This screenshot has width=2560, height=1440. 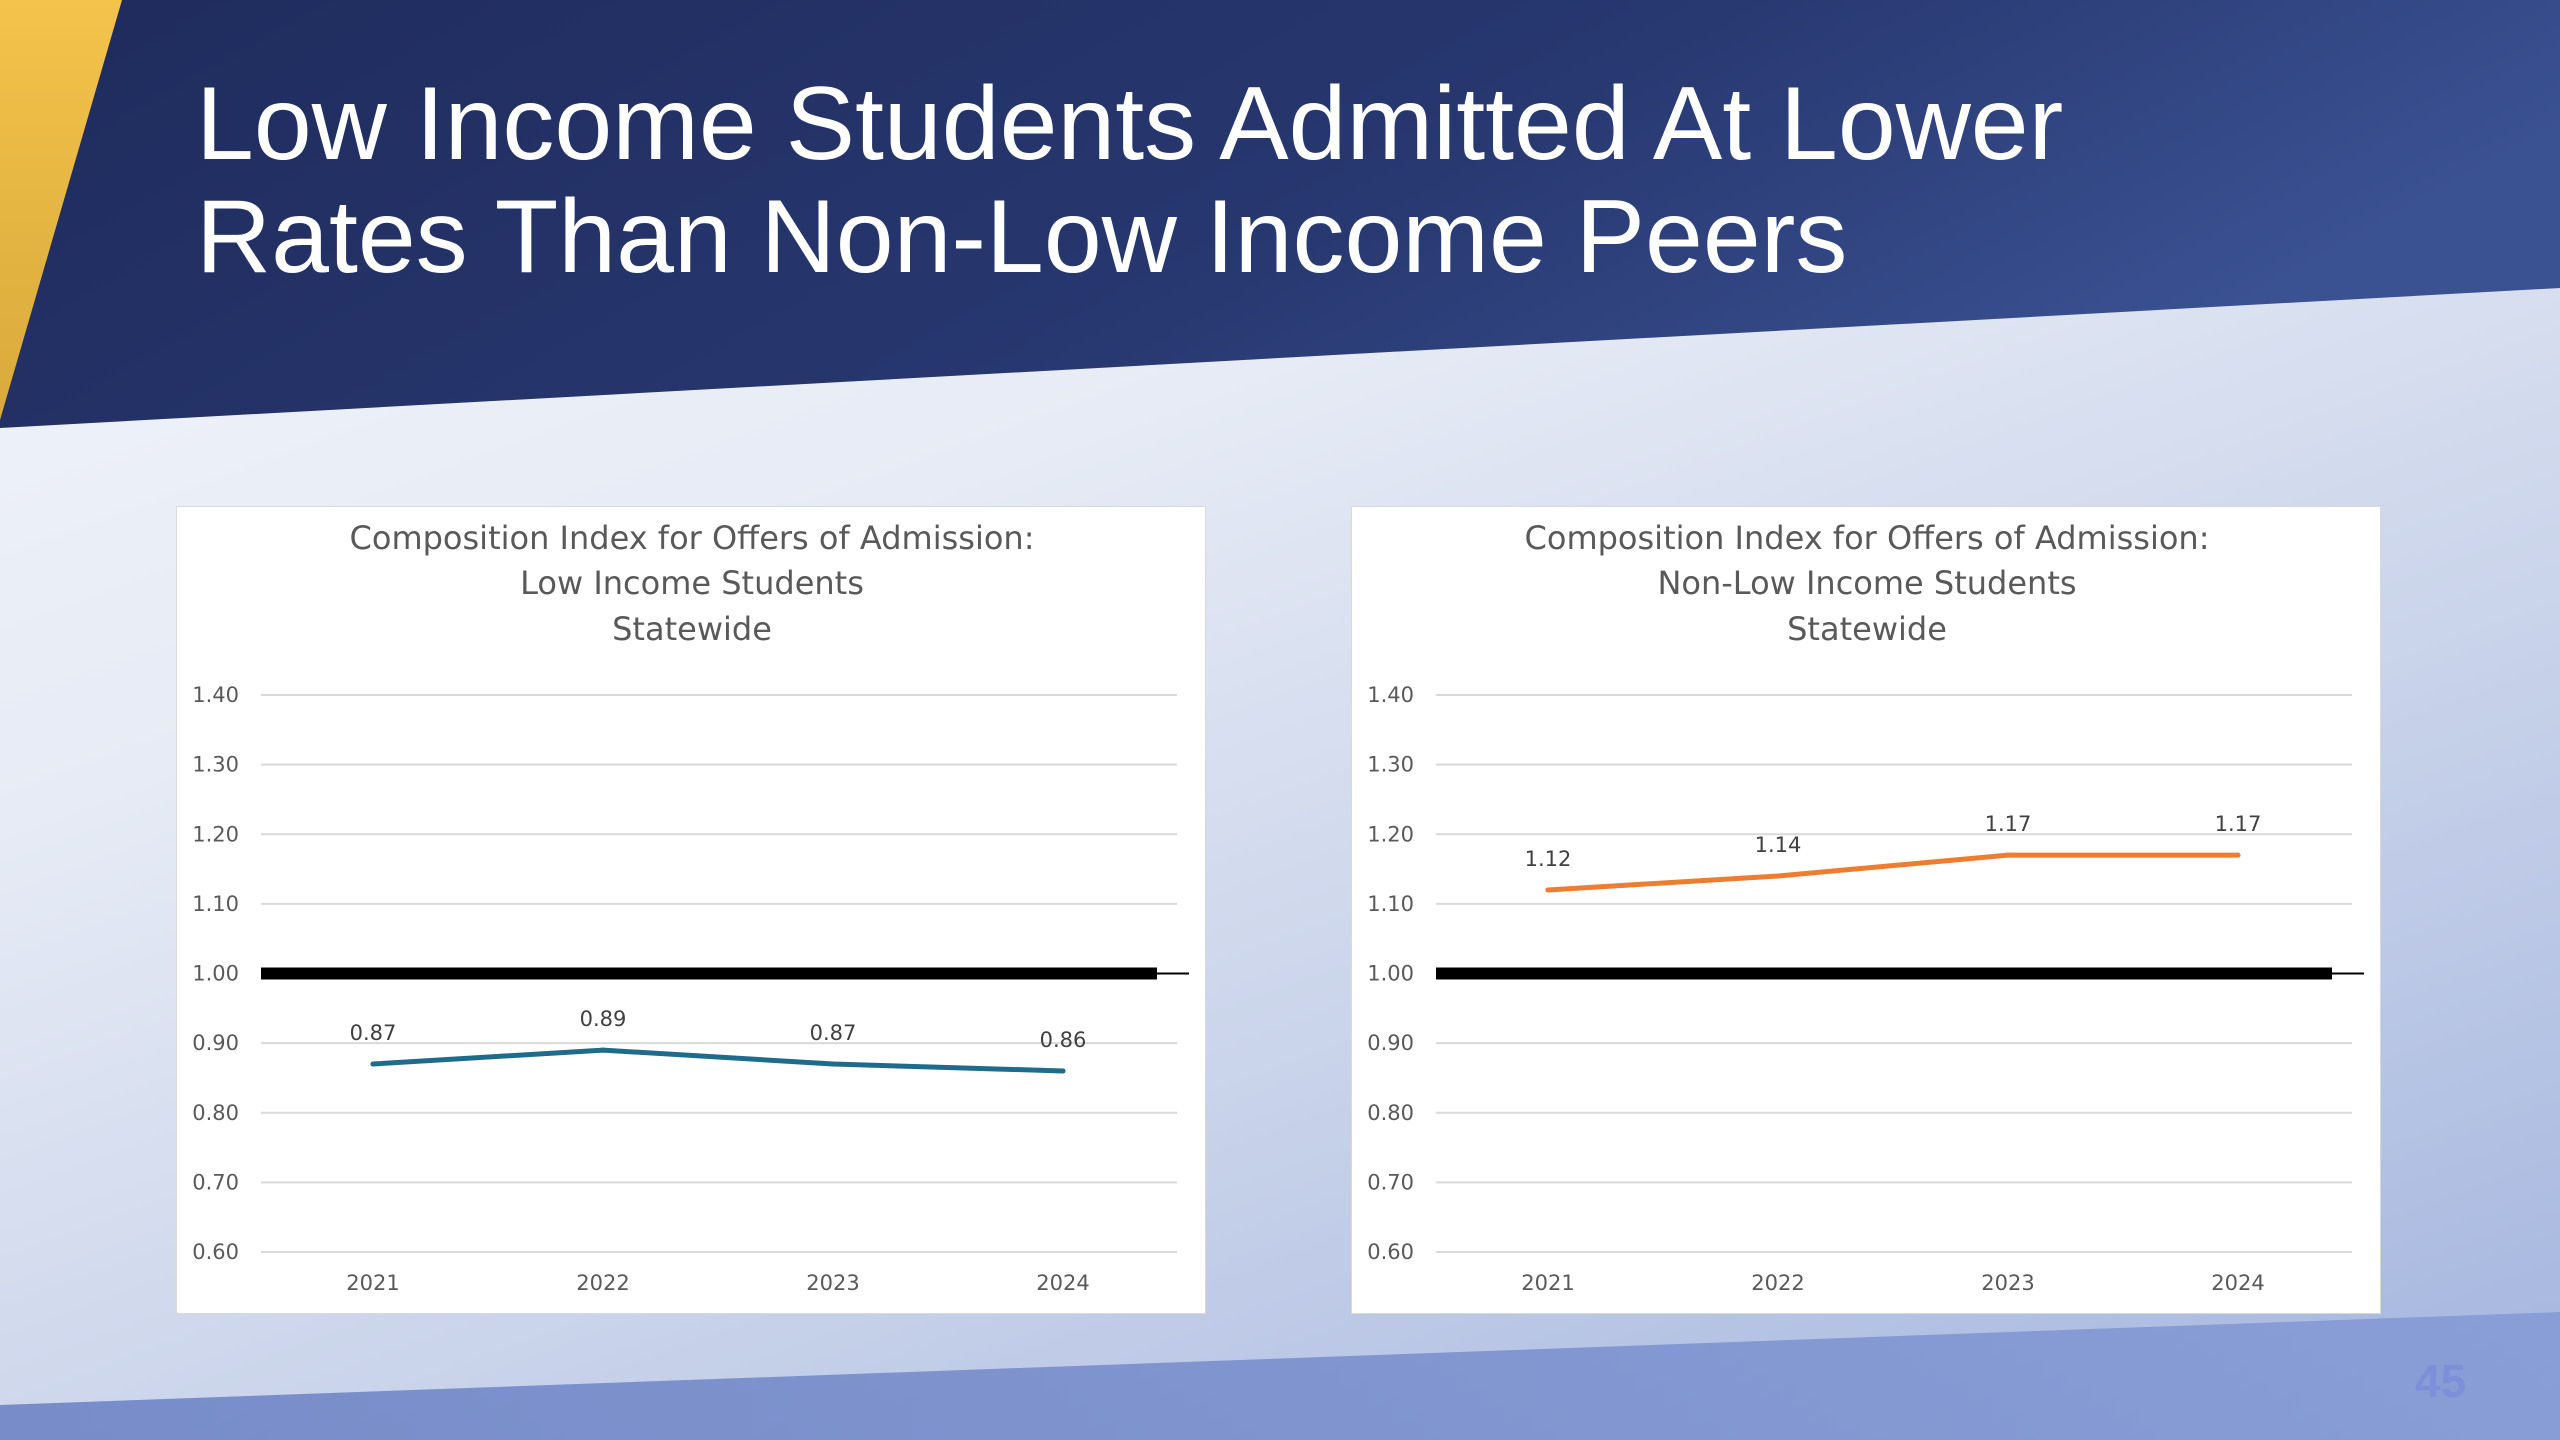 I want to click on chart-title-line-2: Non-Low Income Students, so click(x=1866, y=583).